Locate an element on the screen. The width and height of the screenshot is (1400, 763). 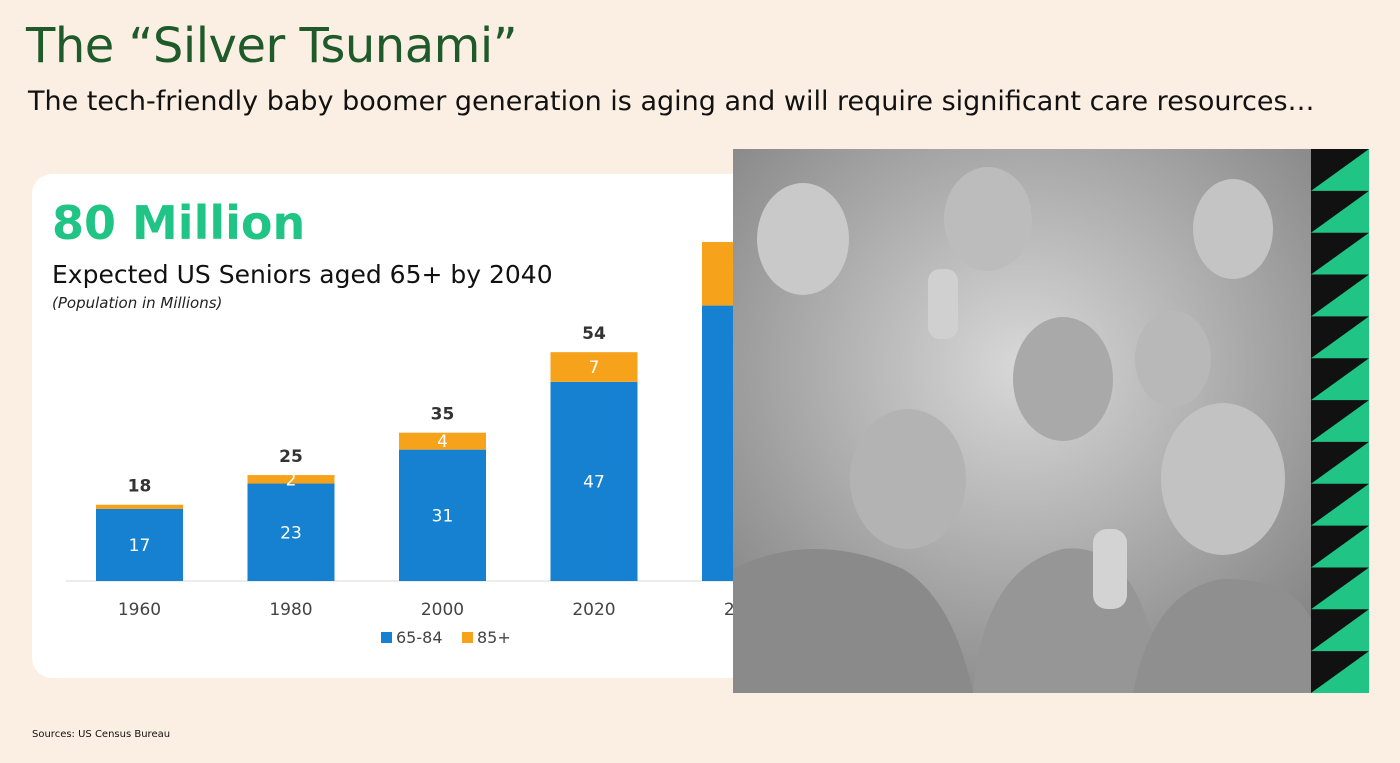
bar-65-84-2000 is located at coordinates (442, 515).